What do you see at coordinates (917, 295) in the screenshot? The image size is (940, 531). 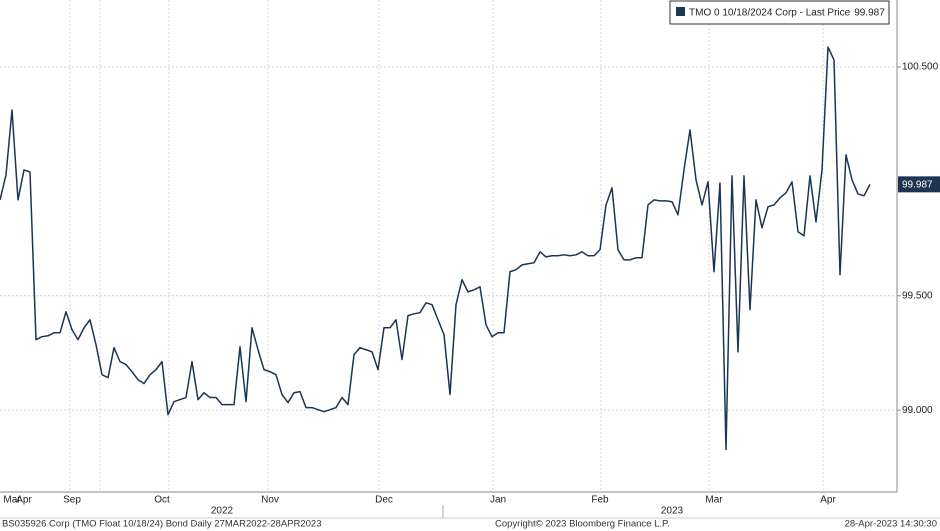 I see `y-tick-label: 99.500` at bounding box center [917, 295].